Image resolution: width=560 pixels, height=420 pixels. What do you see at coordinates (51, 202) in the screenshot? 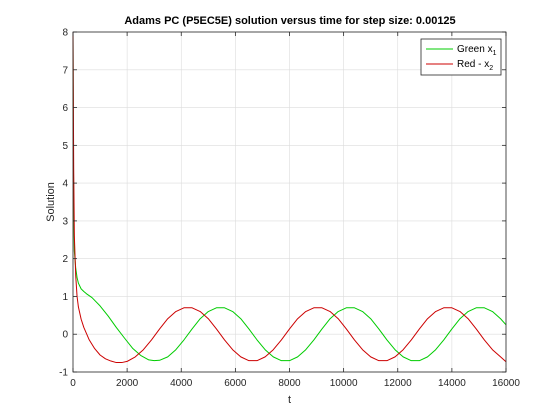
I see `y-axis-label: Solution` at bounding box center [51, 202].